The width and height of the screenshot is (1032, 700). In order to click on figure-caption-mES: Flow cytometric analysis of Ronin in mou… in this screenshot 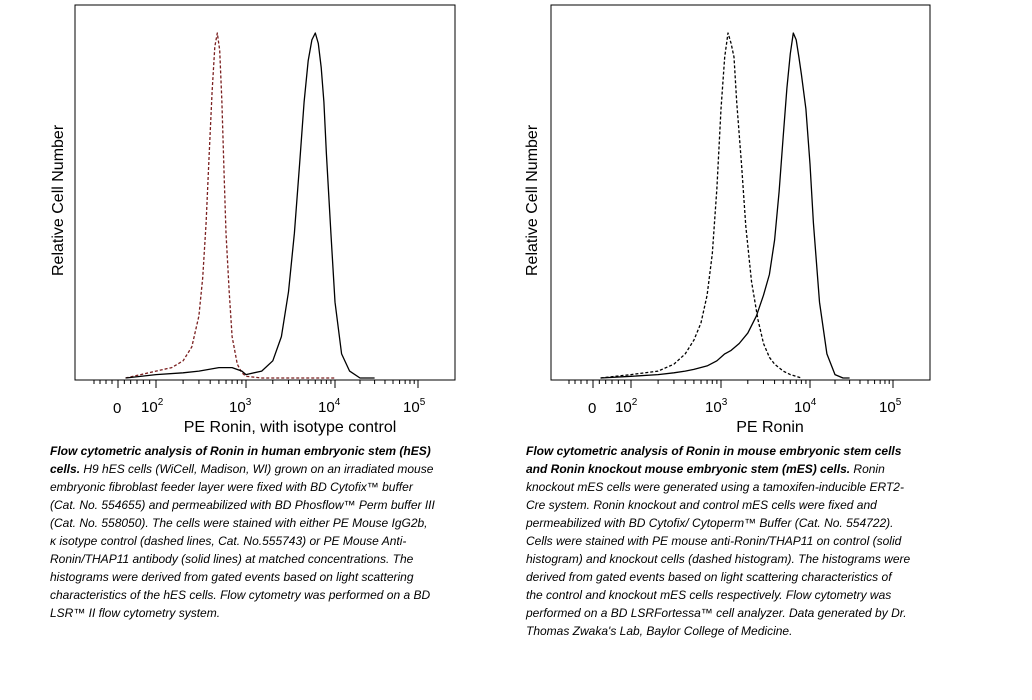, I will do `click(718, 541)`.